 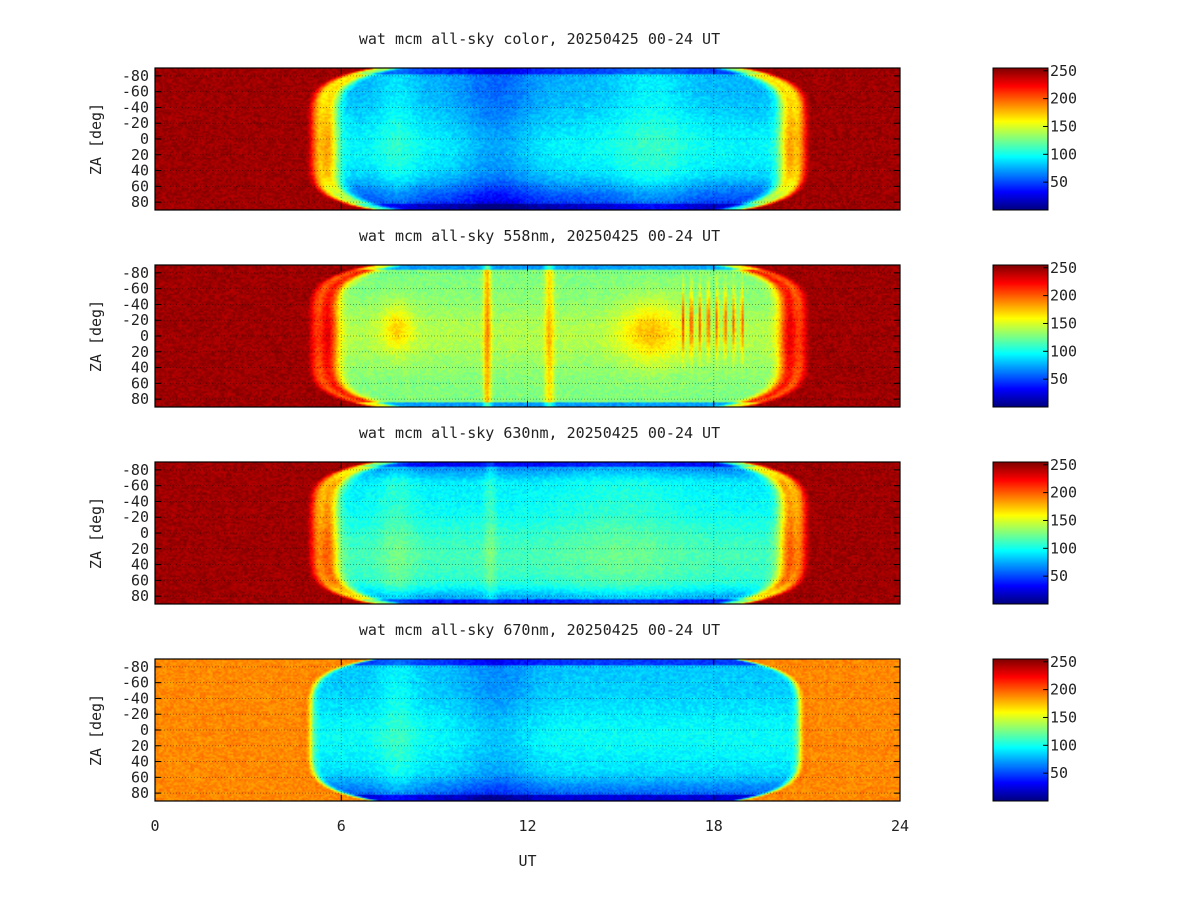 What do you see at coordinates (714, 826) in the screenshot?
I see `x-tick-label: 18` at bounding box center [714, 826].